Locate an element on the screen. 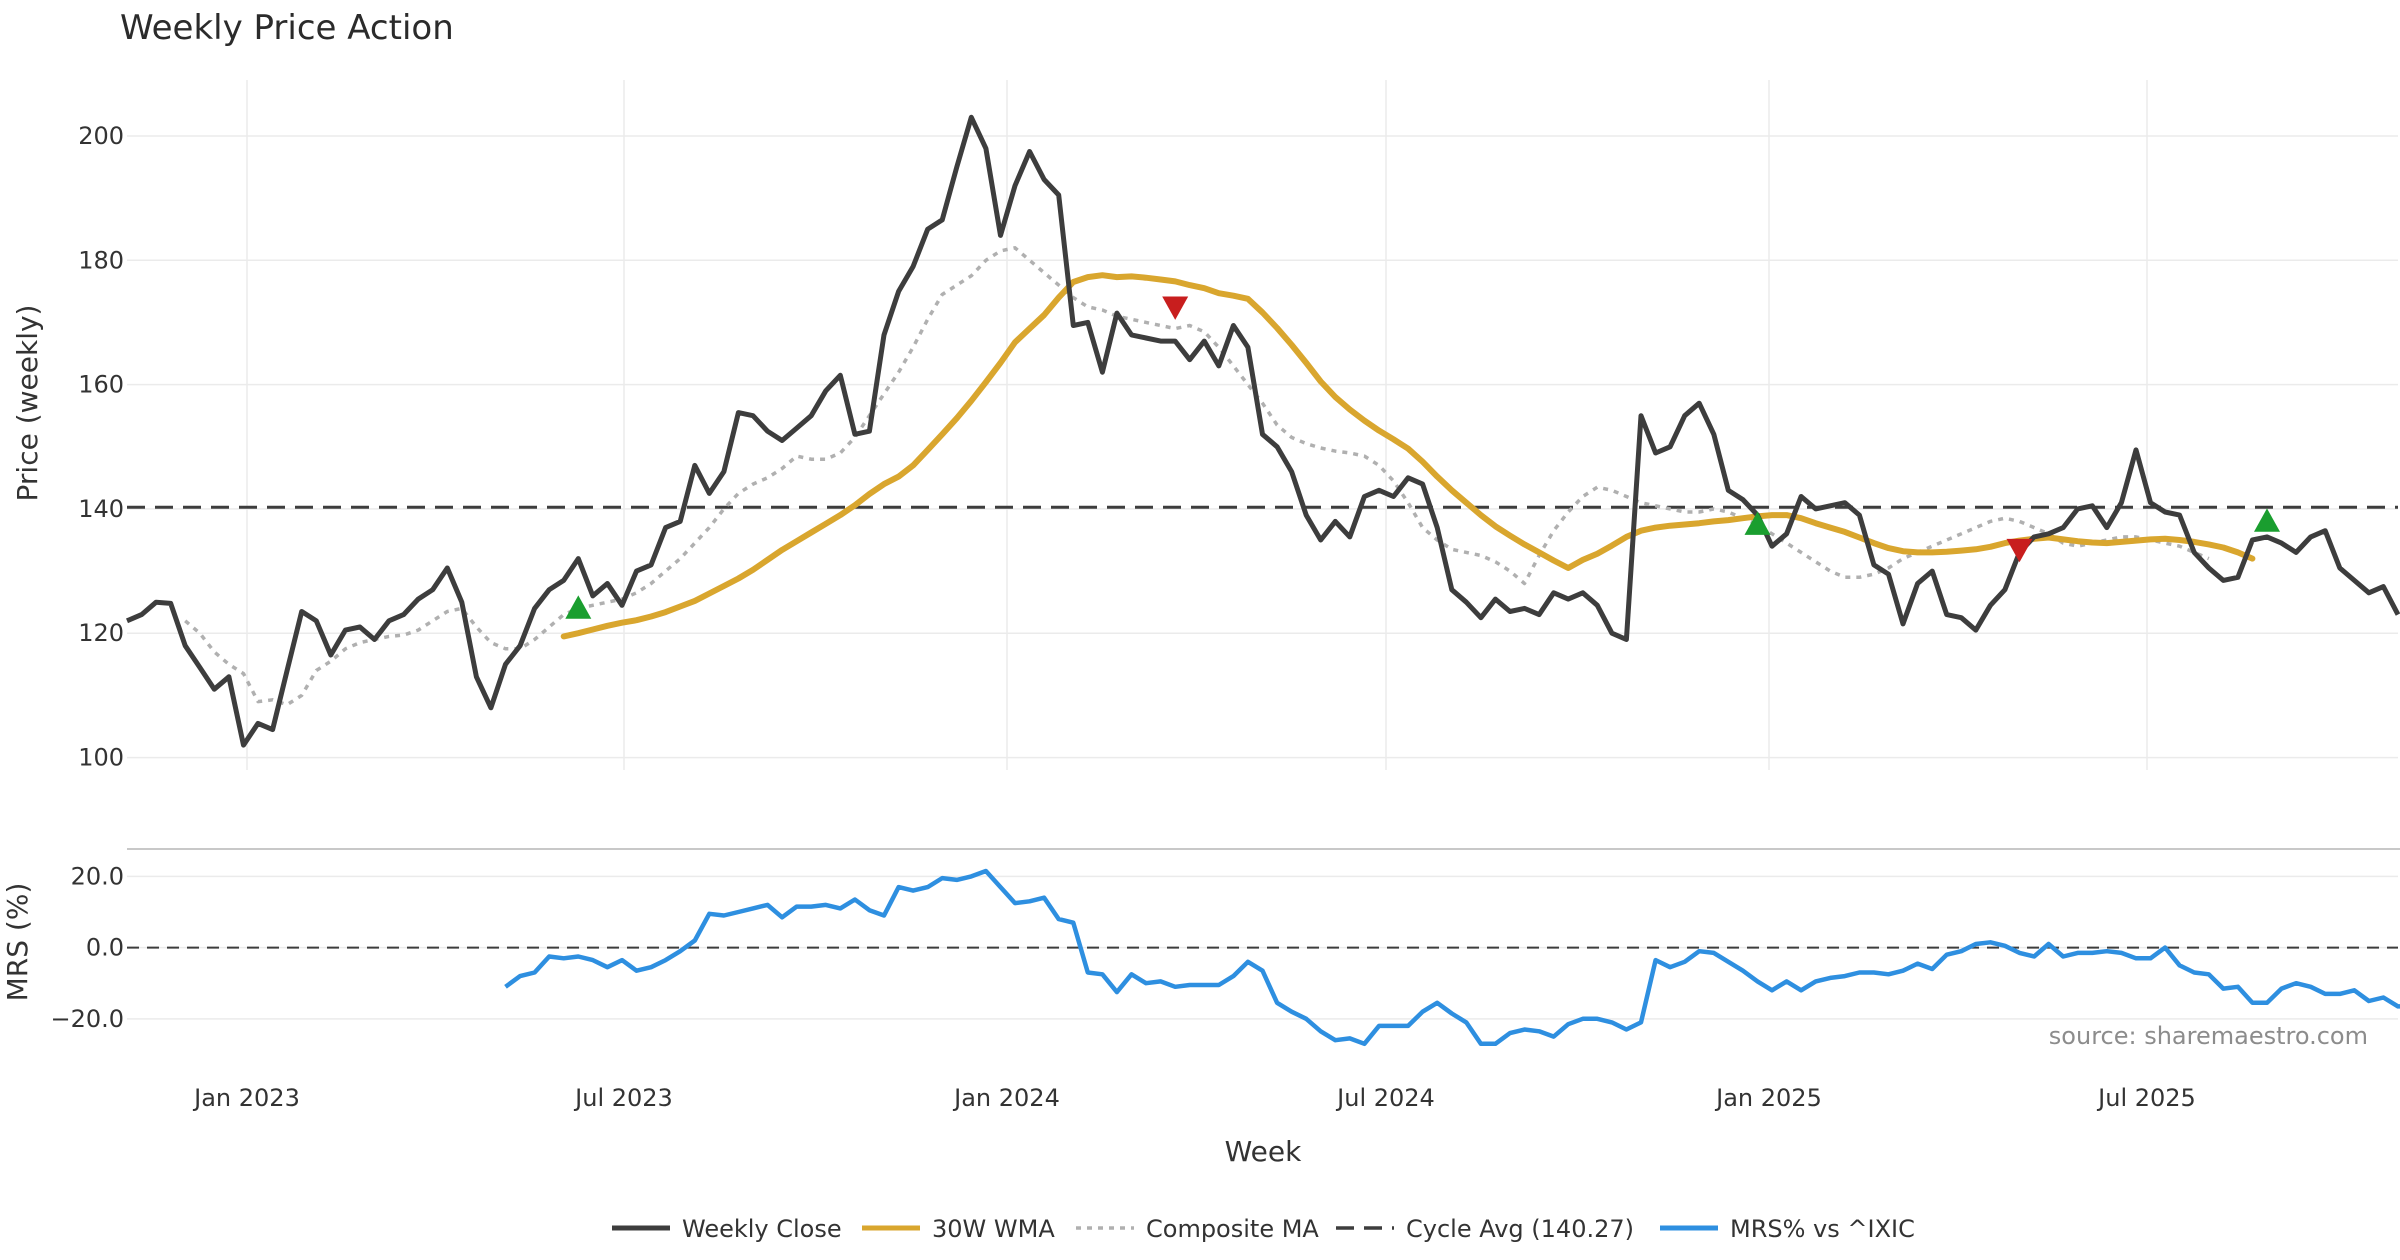  mrs-y-tick-label: 0.0 is located at coordinates (105, 948).